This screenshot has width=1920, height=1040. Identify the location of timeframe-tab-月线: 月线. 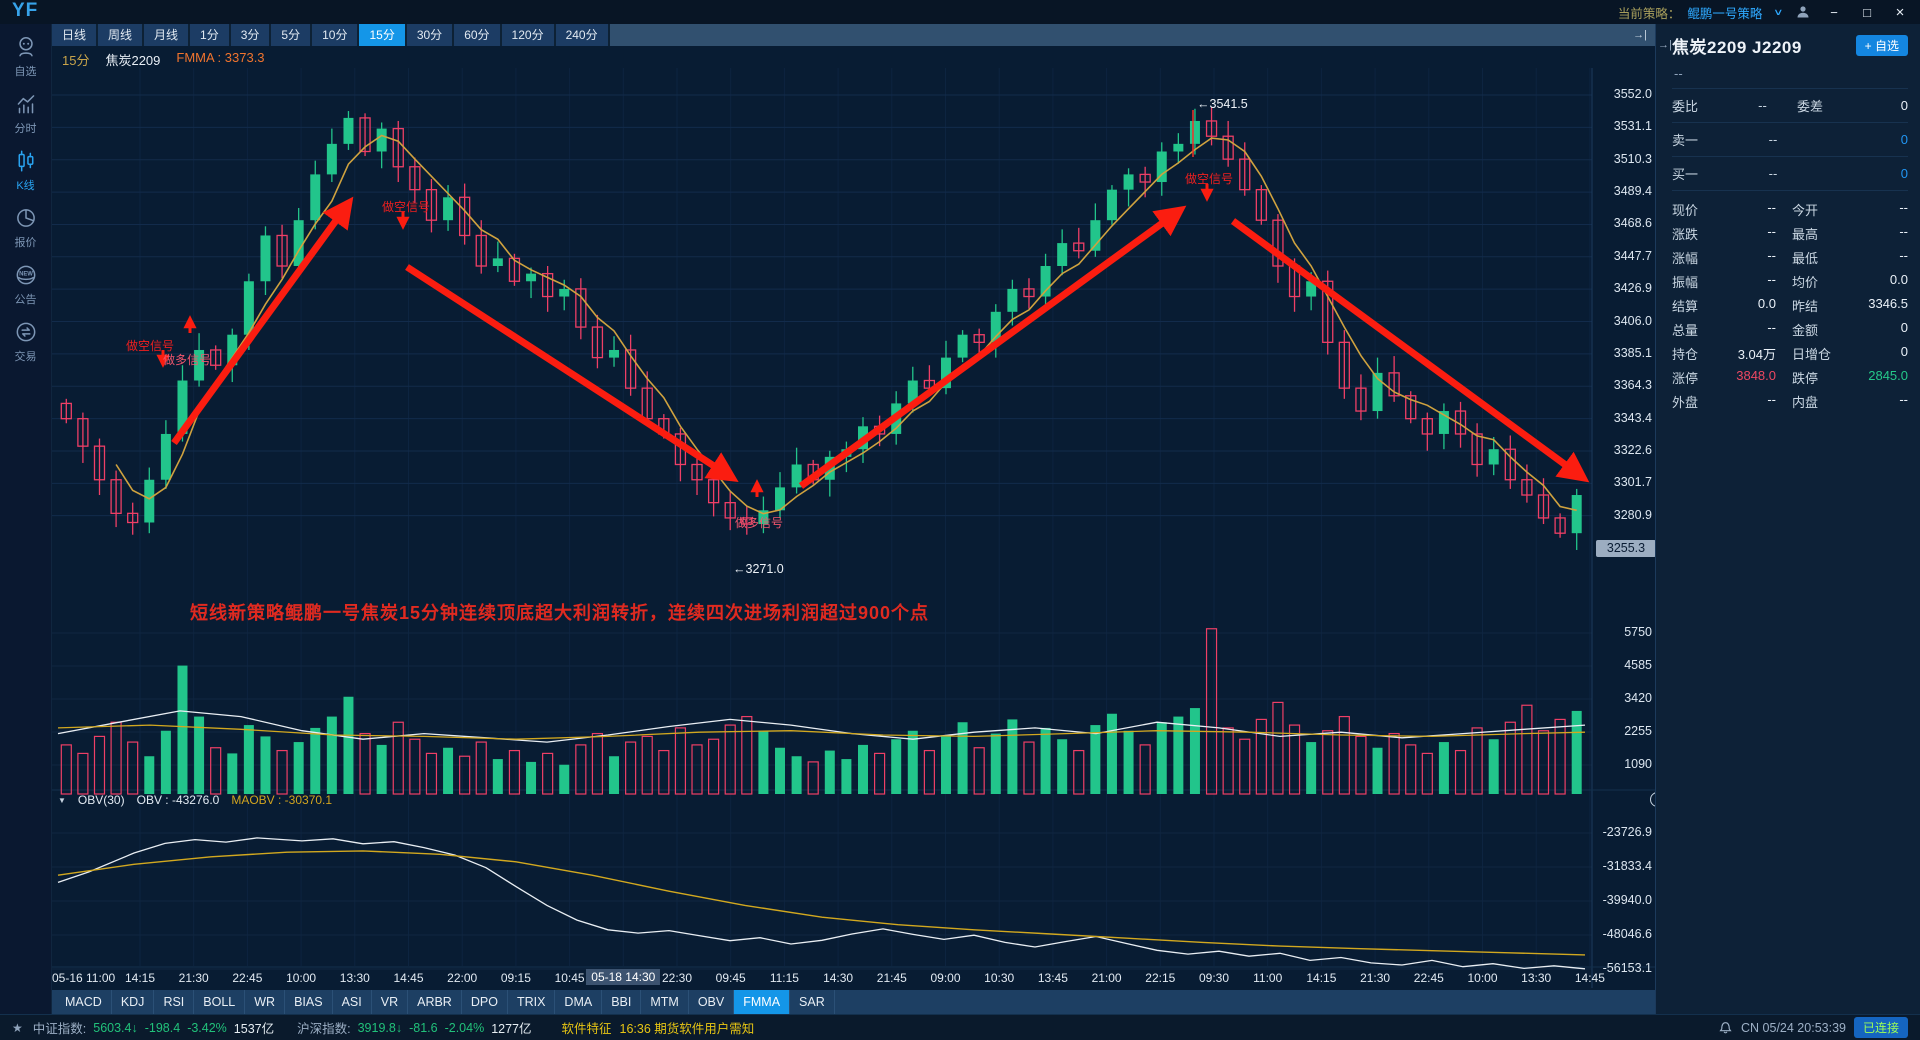
(166, 35).